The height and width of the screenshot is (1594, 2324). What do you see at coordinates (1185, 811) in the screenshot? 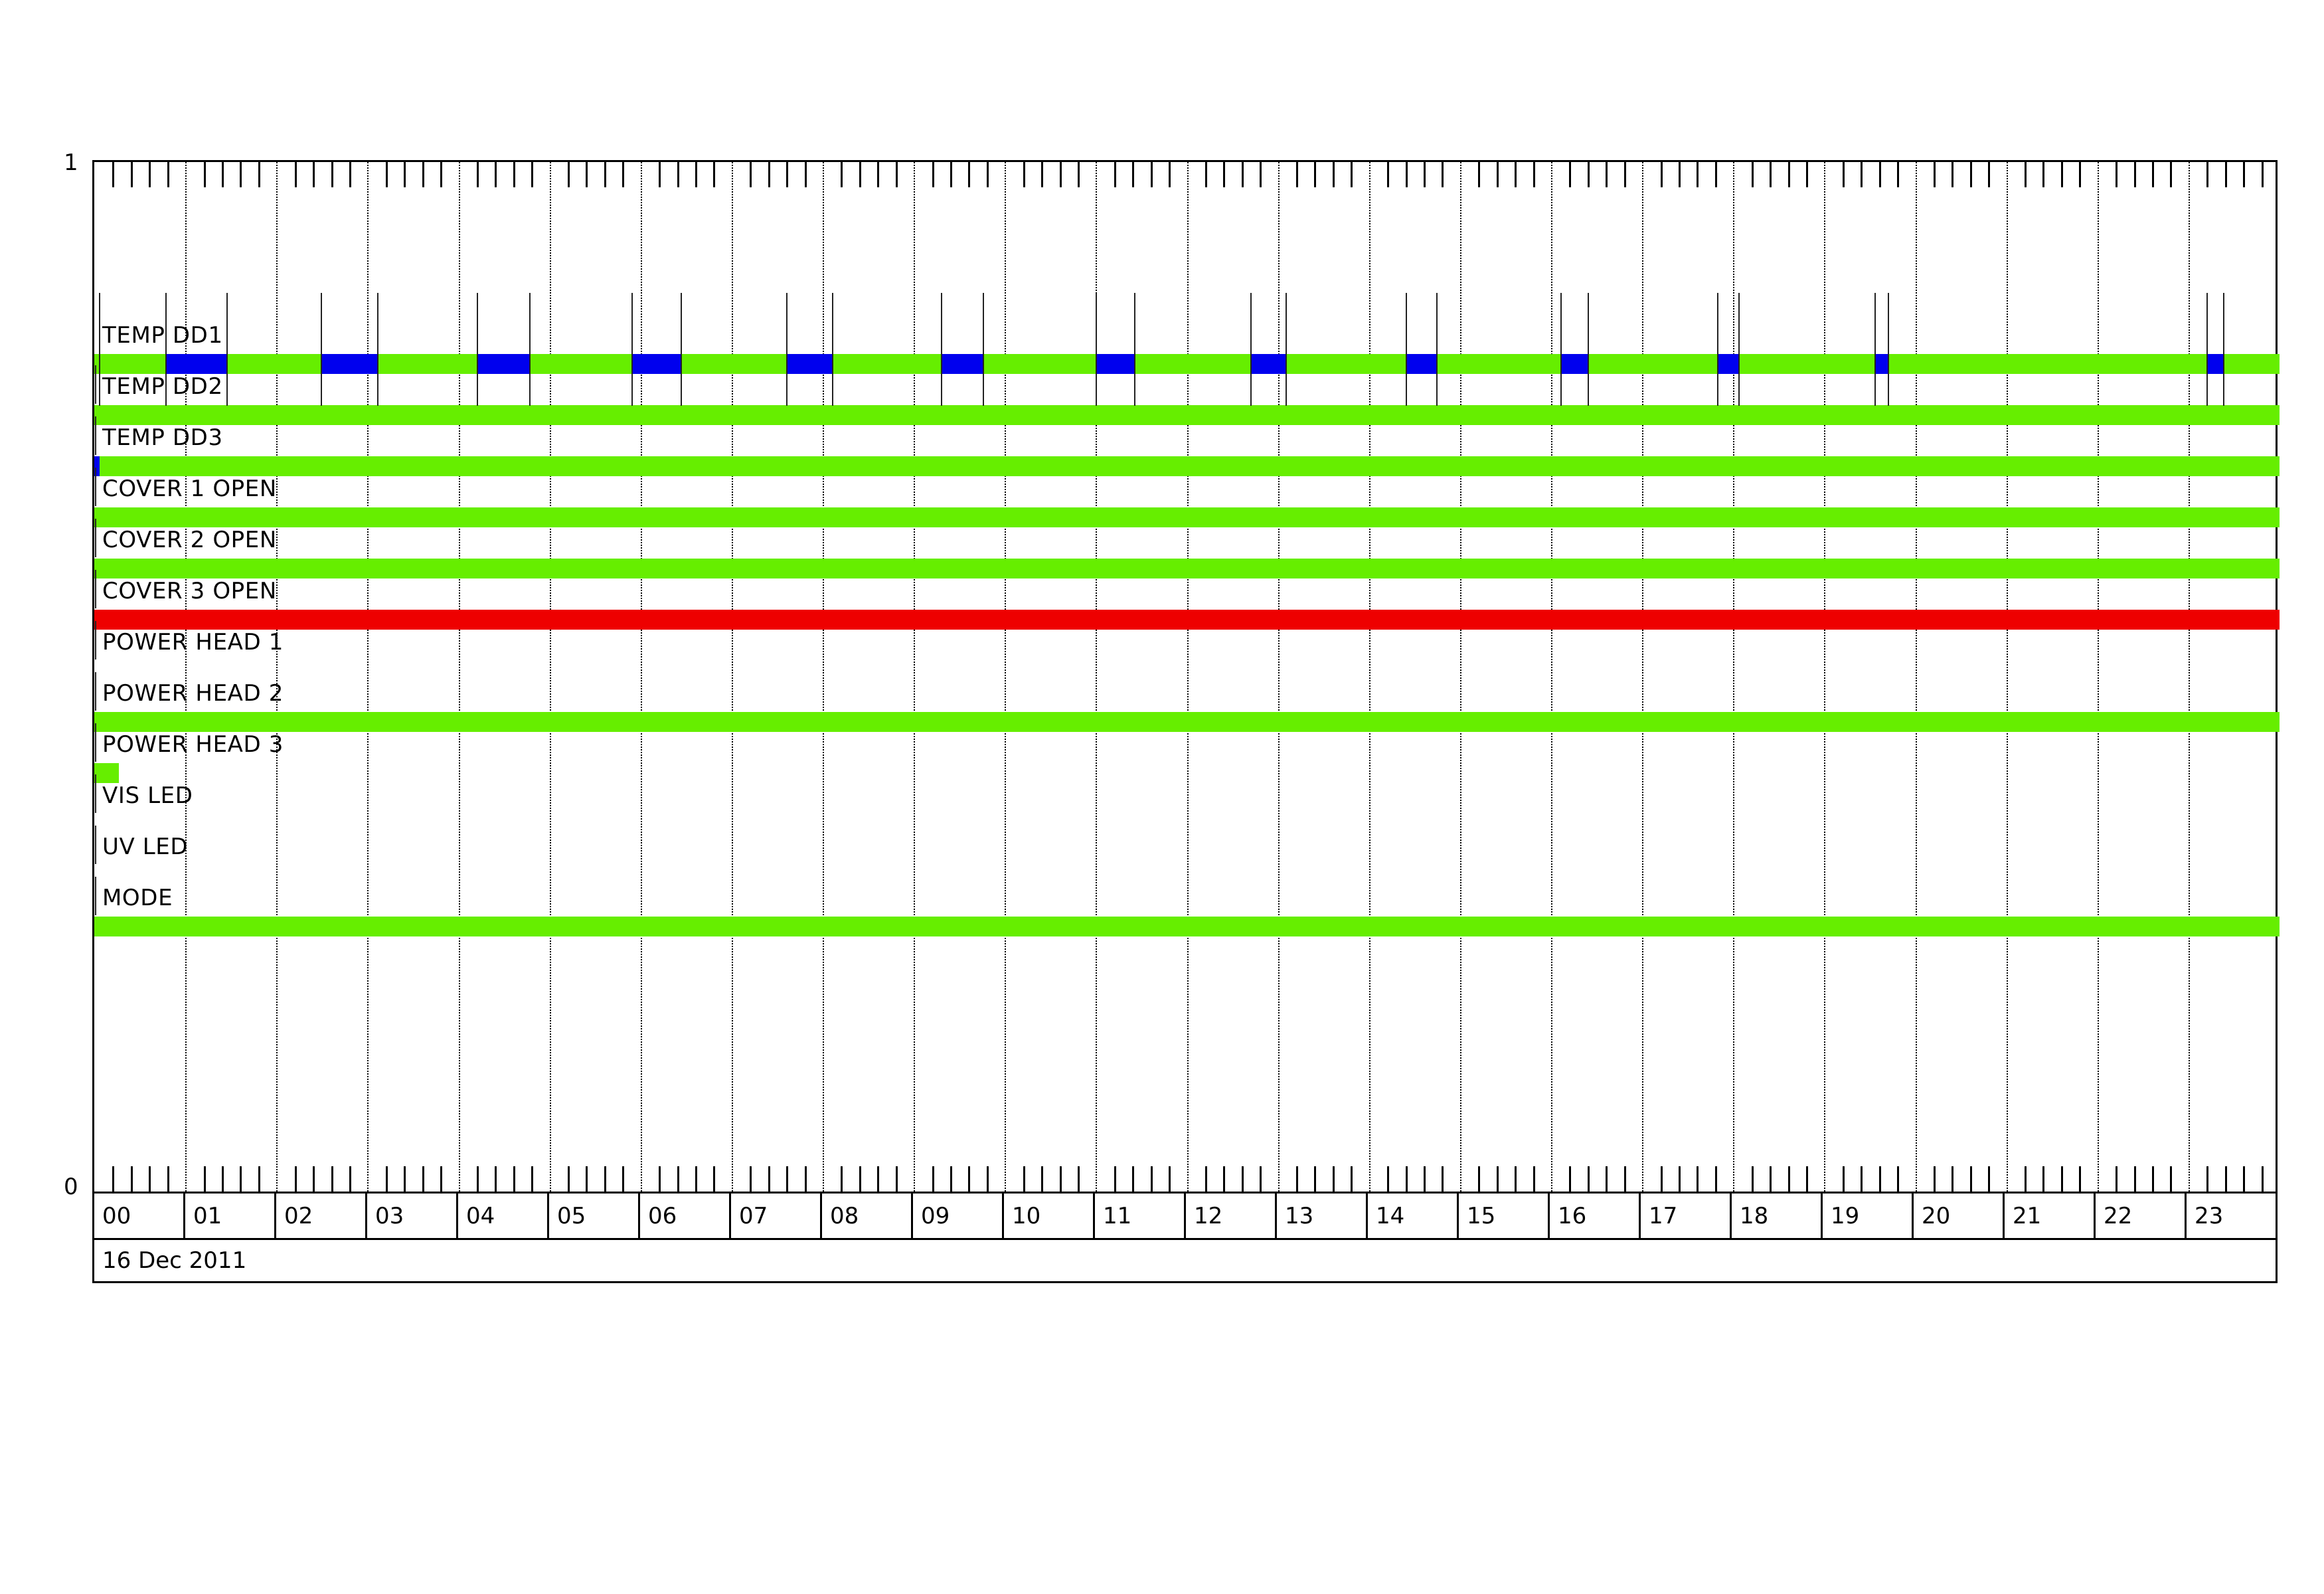
I see `timeline-row: VIS LED` at bounding box center [1185, 811].